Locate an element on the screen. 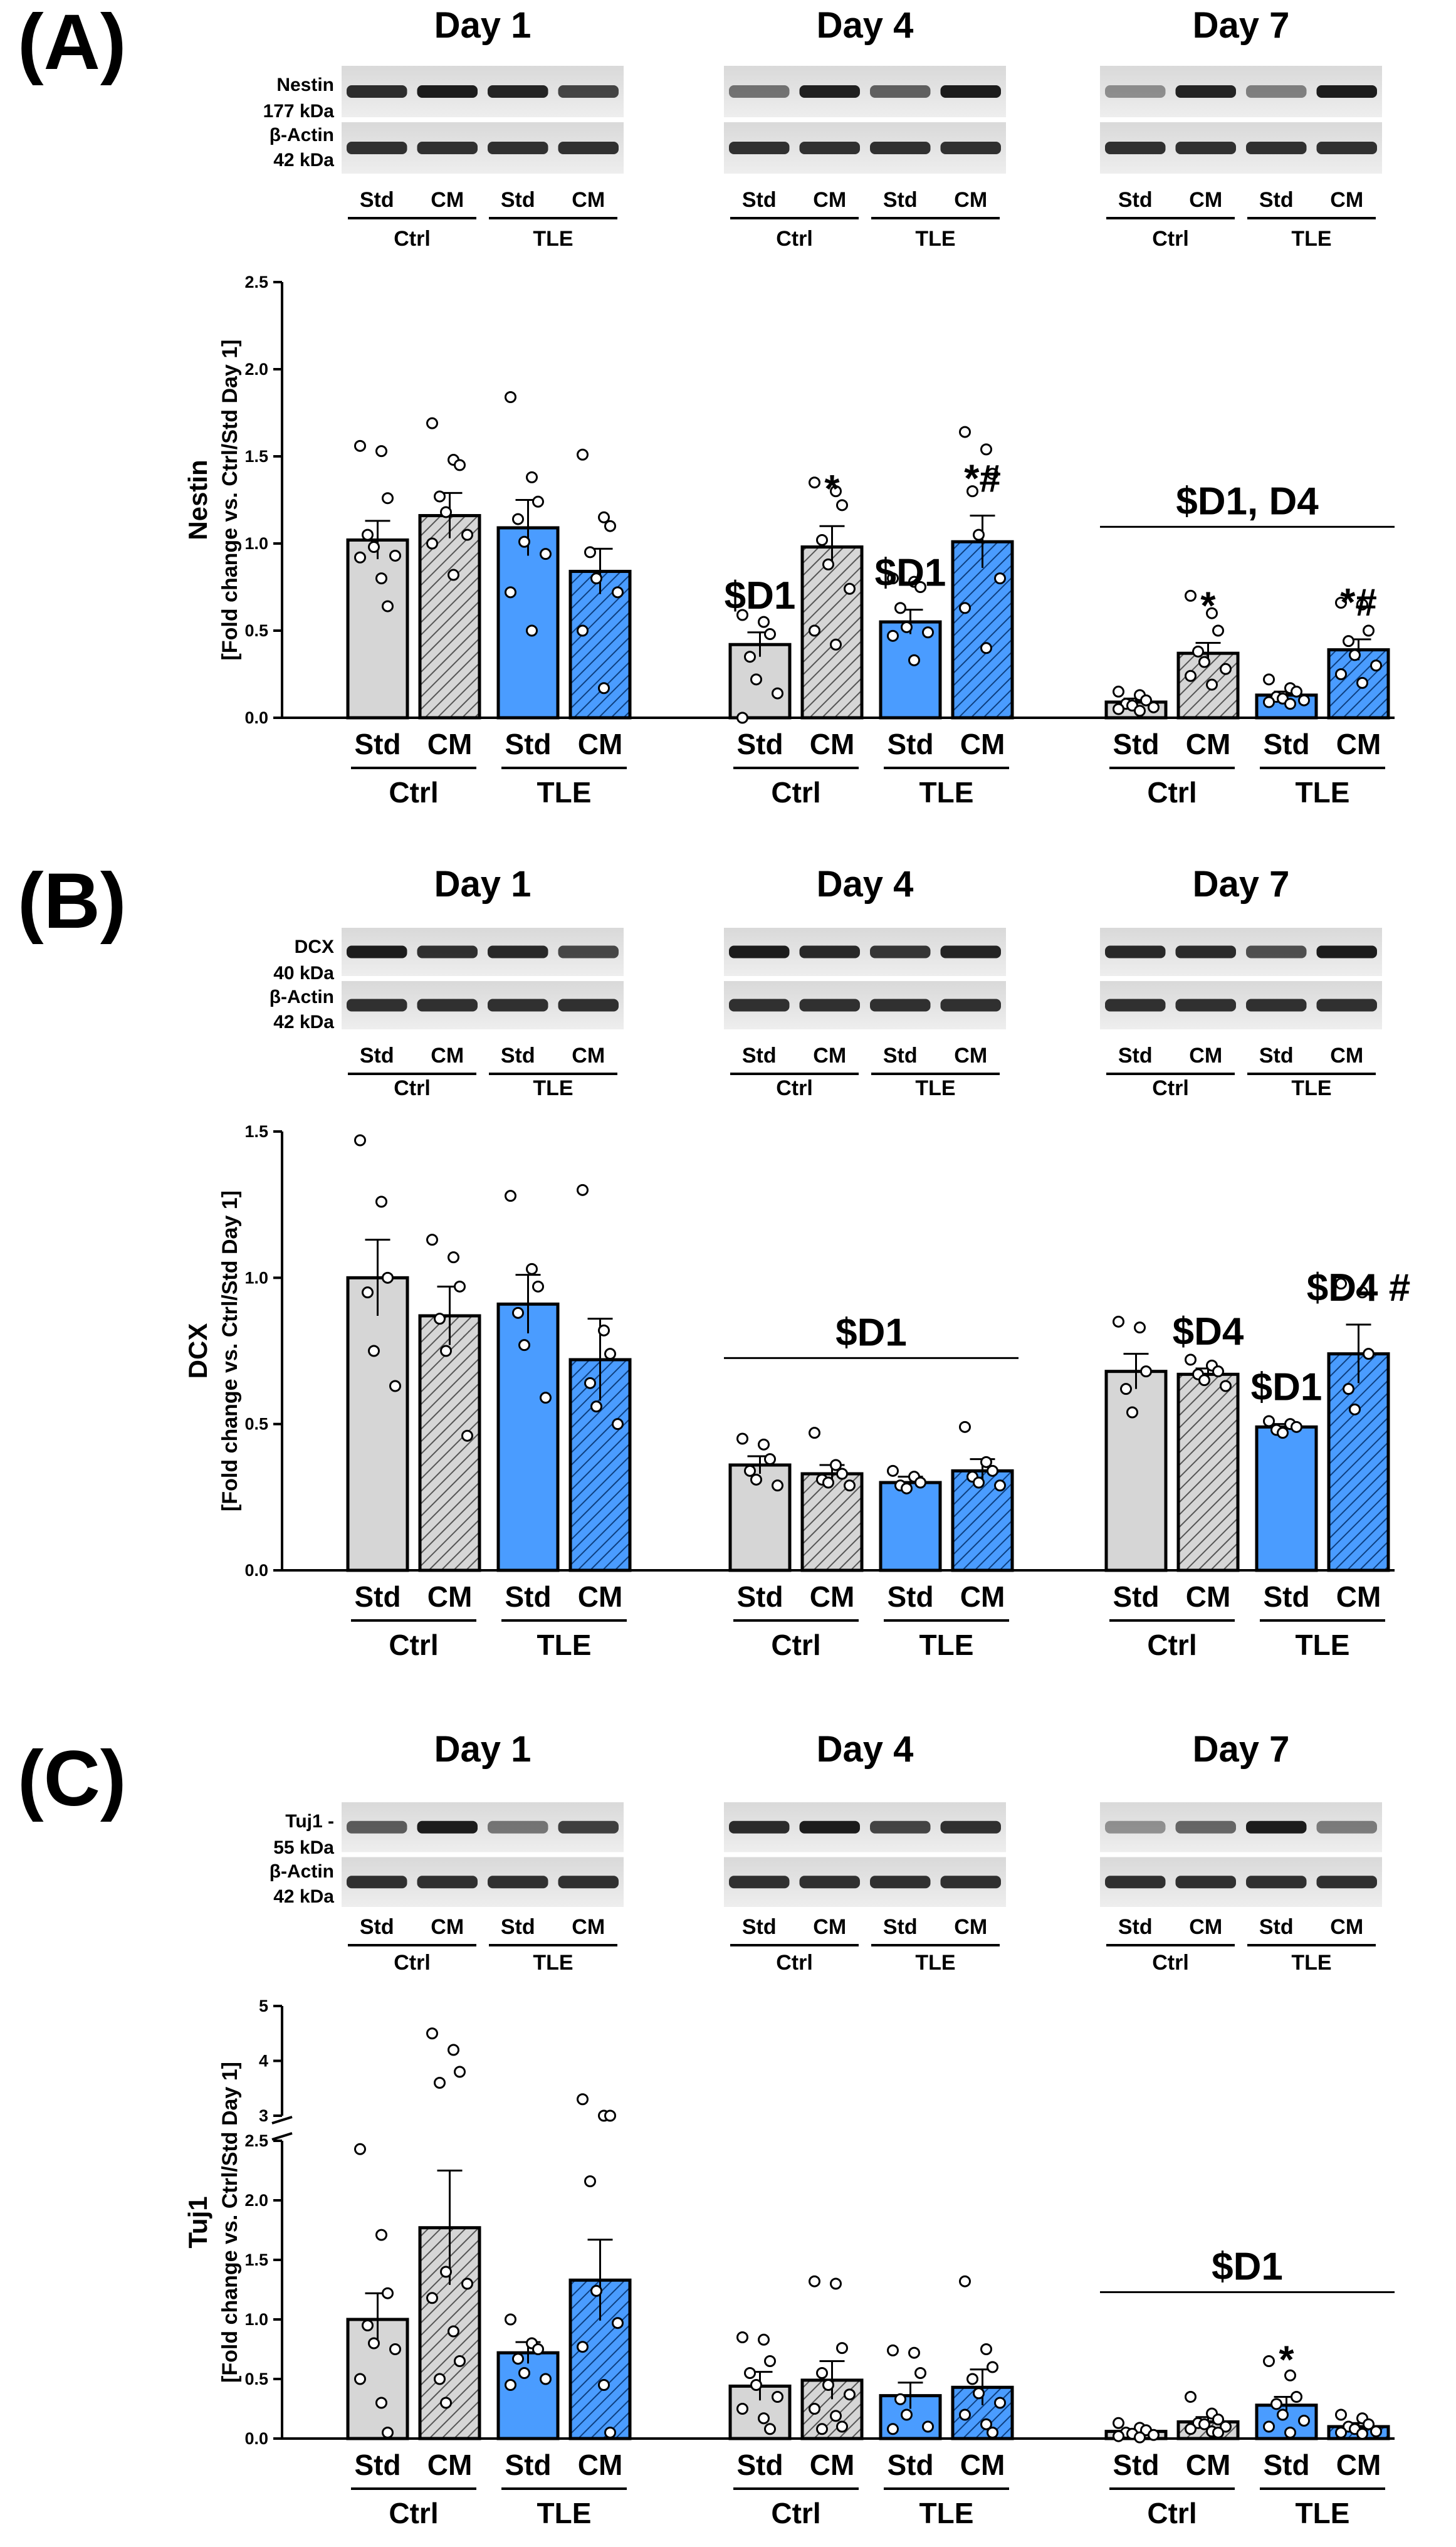 This screenshot has width=1456, height=2547. blot-label: Nestin is located at coordinates (305, 85).